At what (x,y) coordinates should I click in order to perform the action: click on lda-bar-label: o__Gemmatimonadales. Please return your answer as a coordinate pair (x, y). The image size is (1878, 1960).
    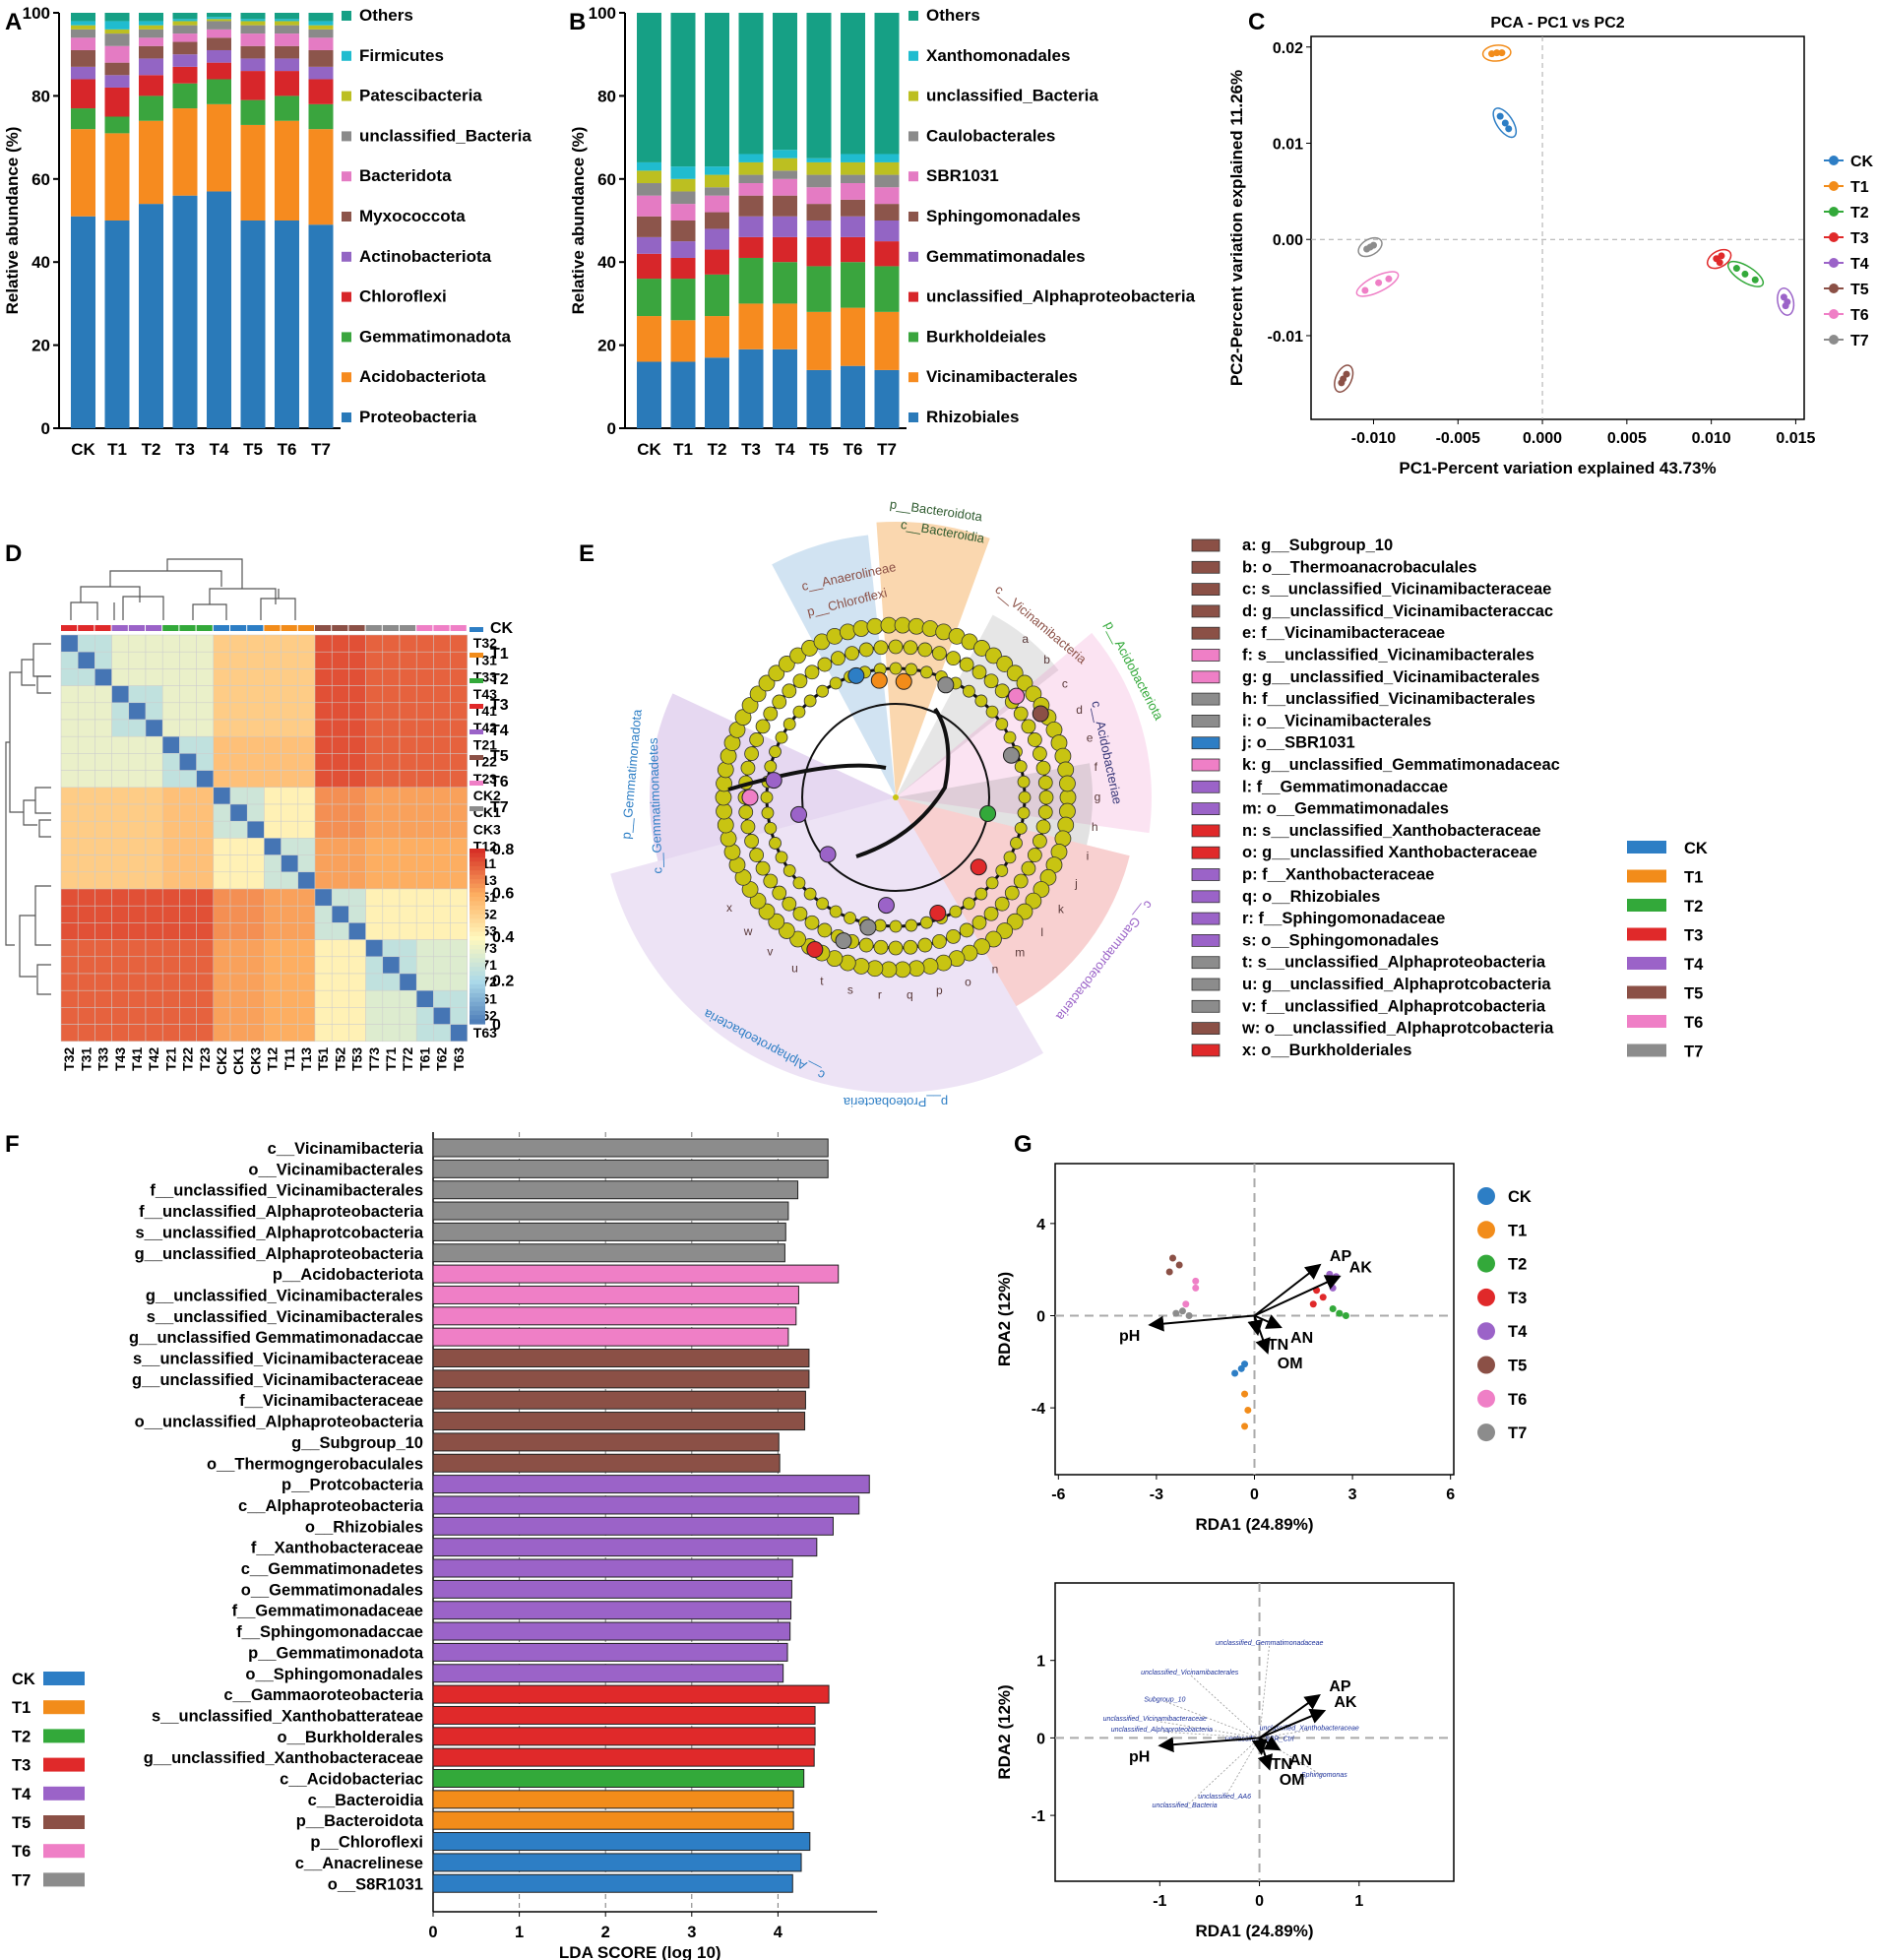
    Looking at the image, I should click on (332, 1590).